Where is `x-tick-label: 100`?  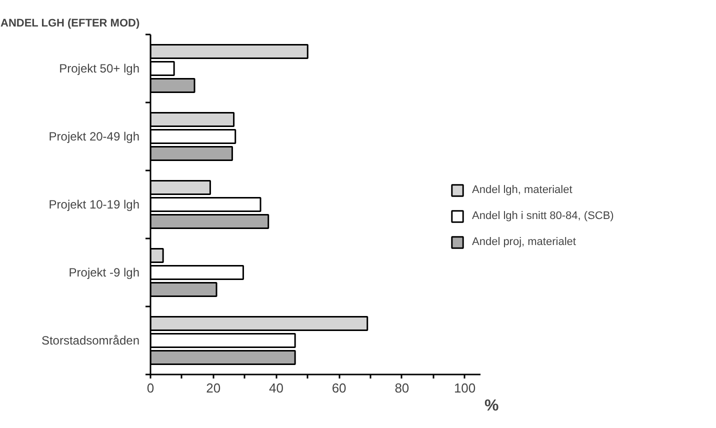
x-tick-label: 100 is located at coordinates (465, 388).